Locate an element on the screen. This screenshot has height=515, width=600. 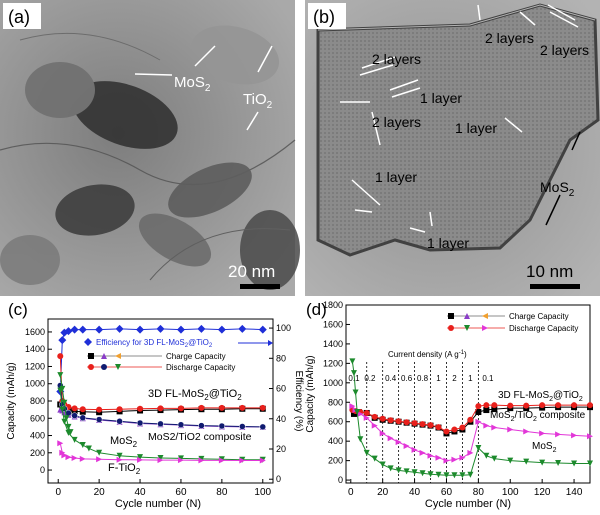
y-tick-label: 0 is located at coordinates (340, 480).